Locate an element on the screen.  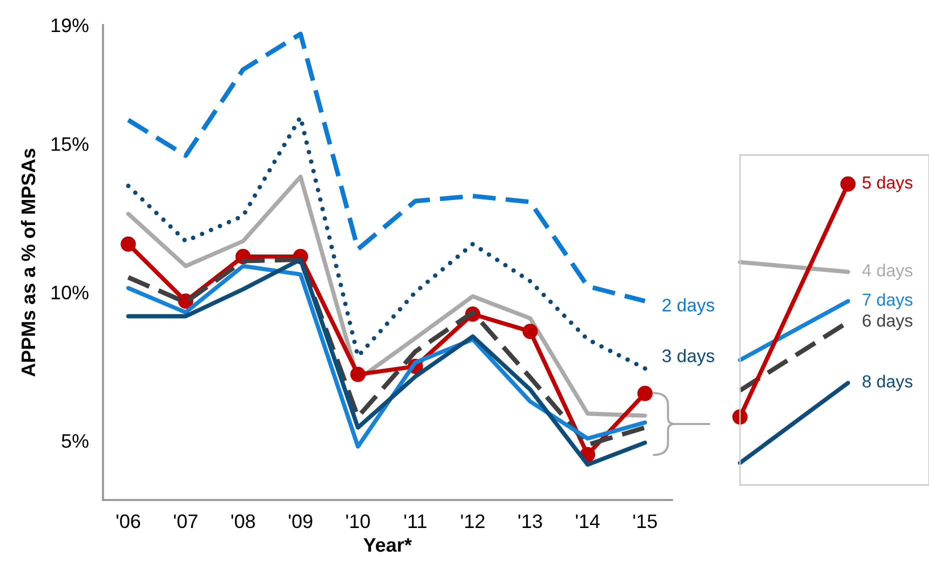
y-axis-title: APPMs as a % of MPSAs is located at coordinates (28, 262).